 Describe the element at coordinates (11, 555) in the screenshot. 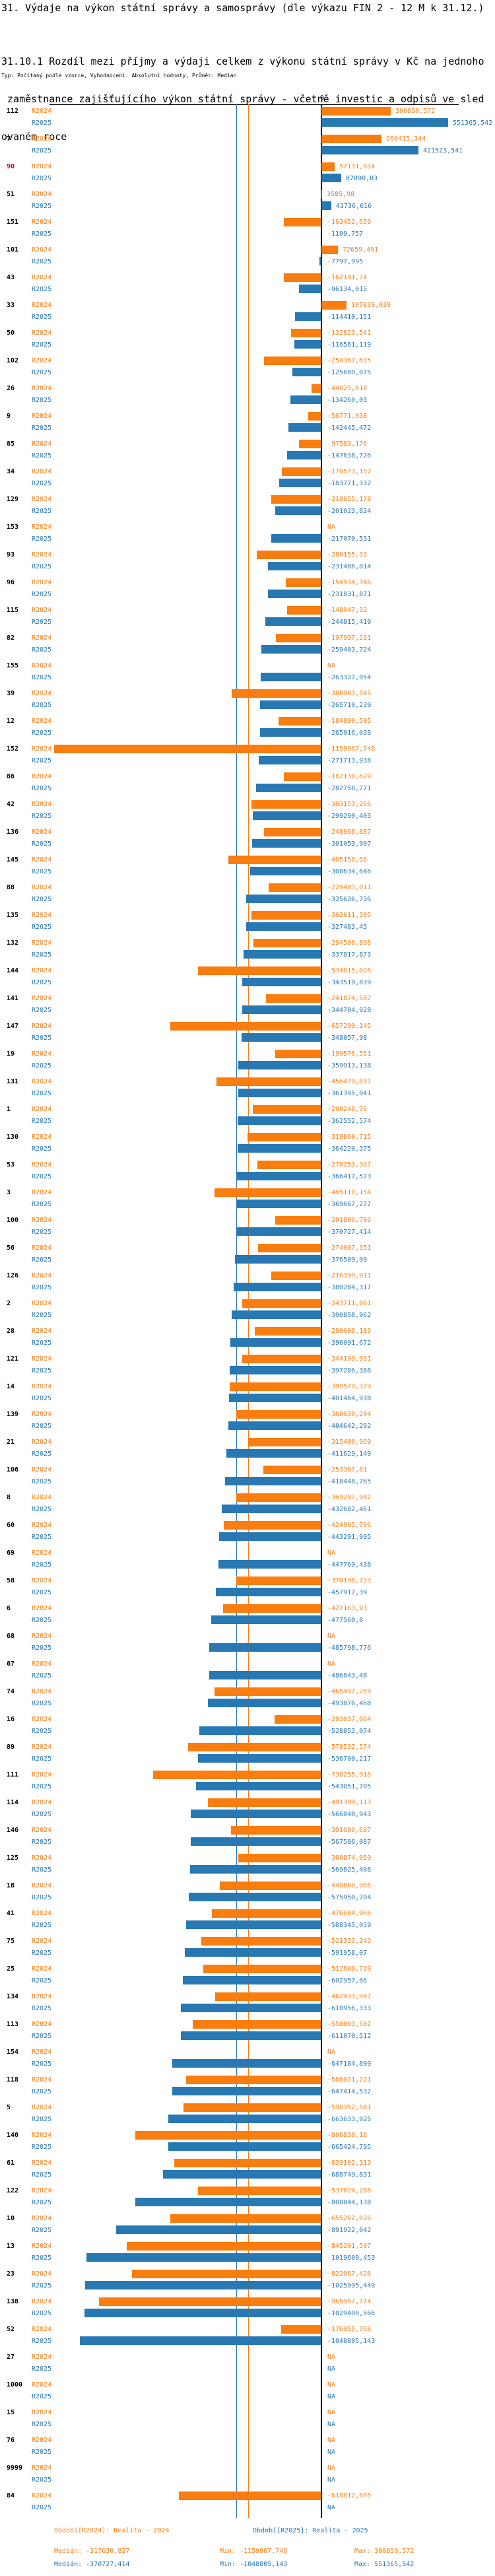

I see `group-id-label: 93` at that location.